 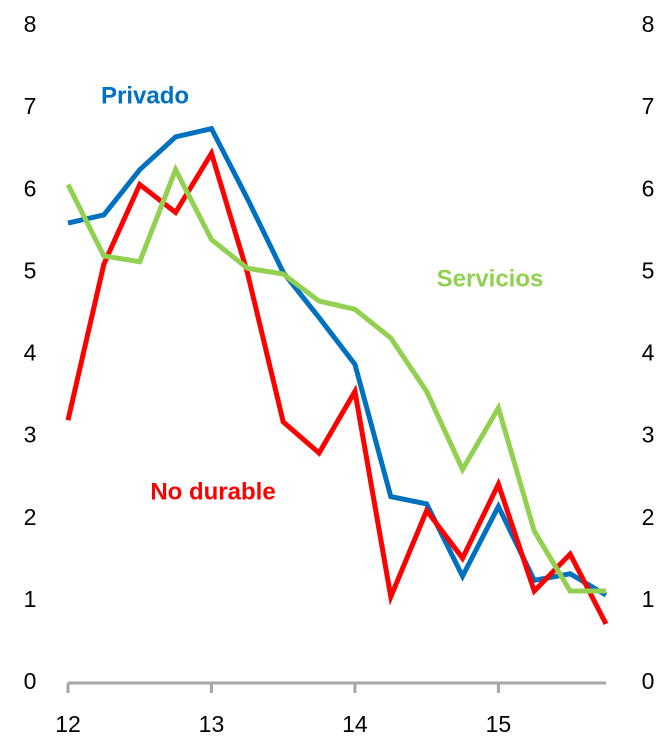 What do you see at coordinates (648, 517) in the screenshot?
I see `y2-tick-label: 2` at bounding box center [648, 517].